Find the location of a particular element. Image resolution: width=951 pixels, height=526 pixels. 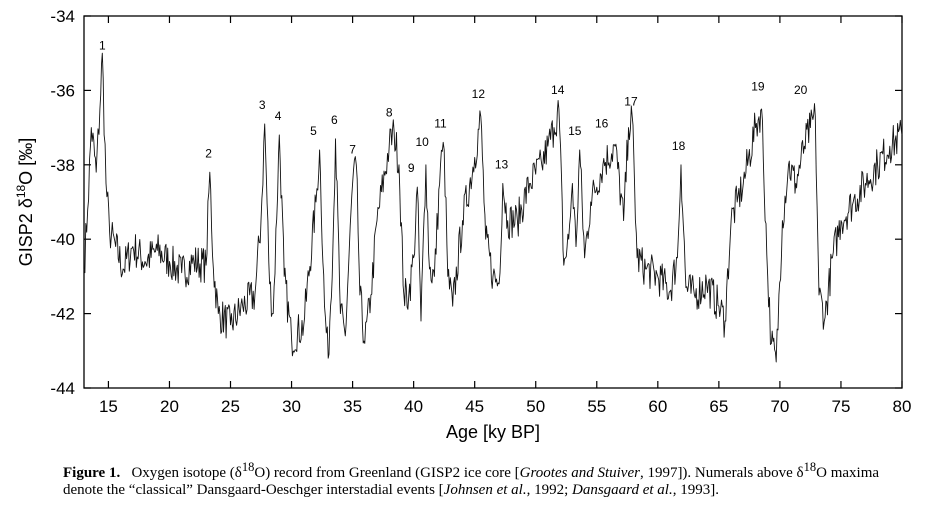

x-tick-label: 65 is located at coordinates (718, 406).